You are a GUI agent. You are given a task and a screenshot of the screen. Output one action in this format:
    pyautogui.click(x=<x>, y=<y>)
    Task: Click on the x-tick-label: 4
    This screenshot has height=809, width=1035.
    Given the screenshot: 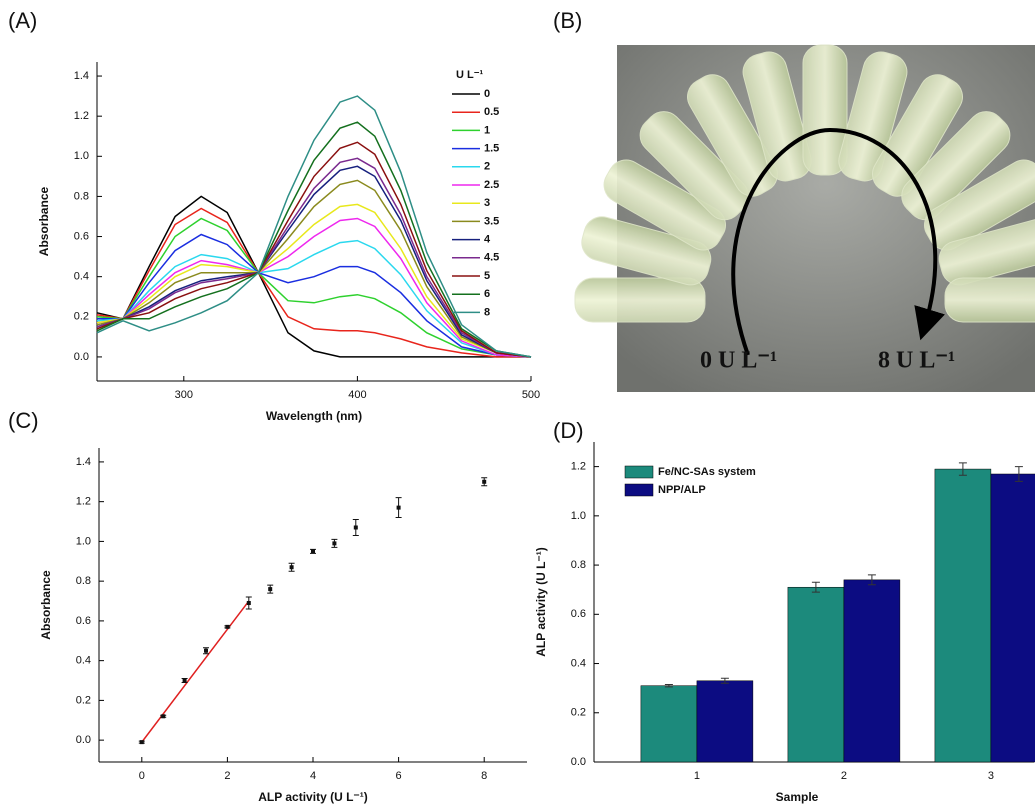 What is the action you would take?
    pyautogui.click(x=313, y=776)
    